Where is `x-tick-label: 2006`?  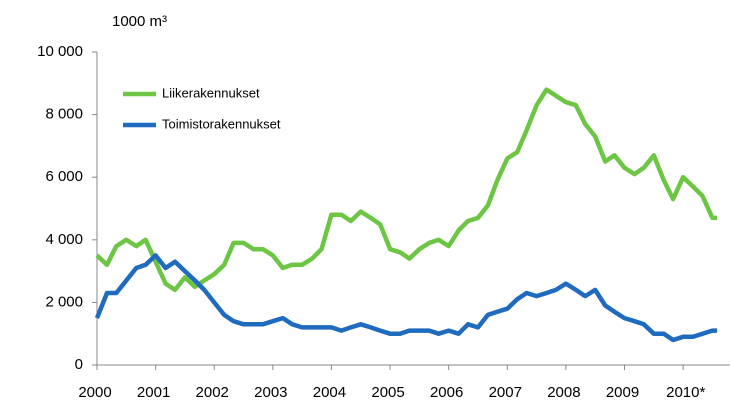
x-tick-label: 2006 is located at coordinates (446, 392).